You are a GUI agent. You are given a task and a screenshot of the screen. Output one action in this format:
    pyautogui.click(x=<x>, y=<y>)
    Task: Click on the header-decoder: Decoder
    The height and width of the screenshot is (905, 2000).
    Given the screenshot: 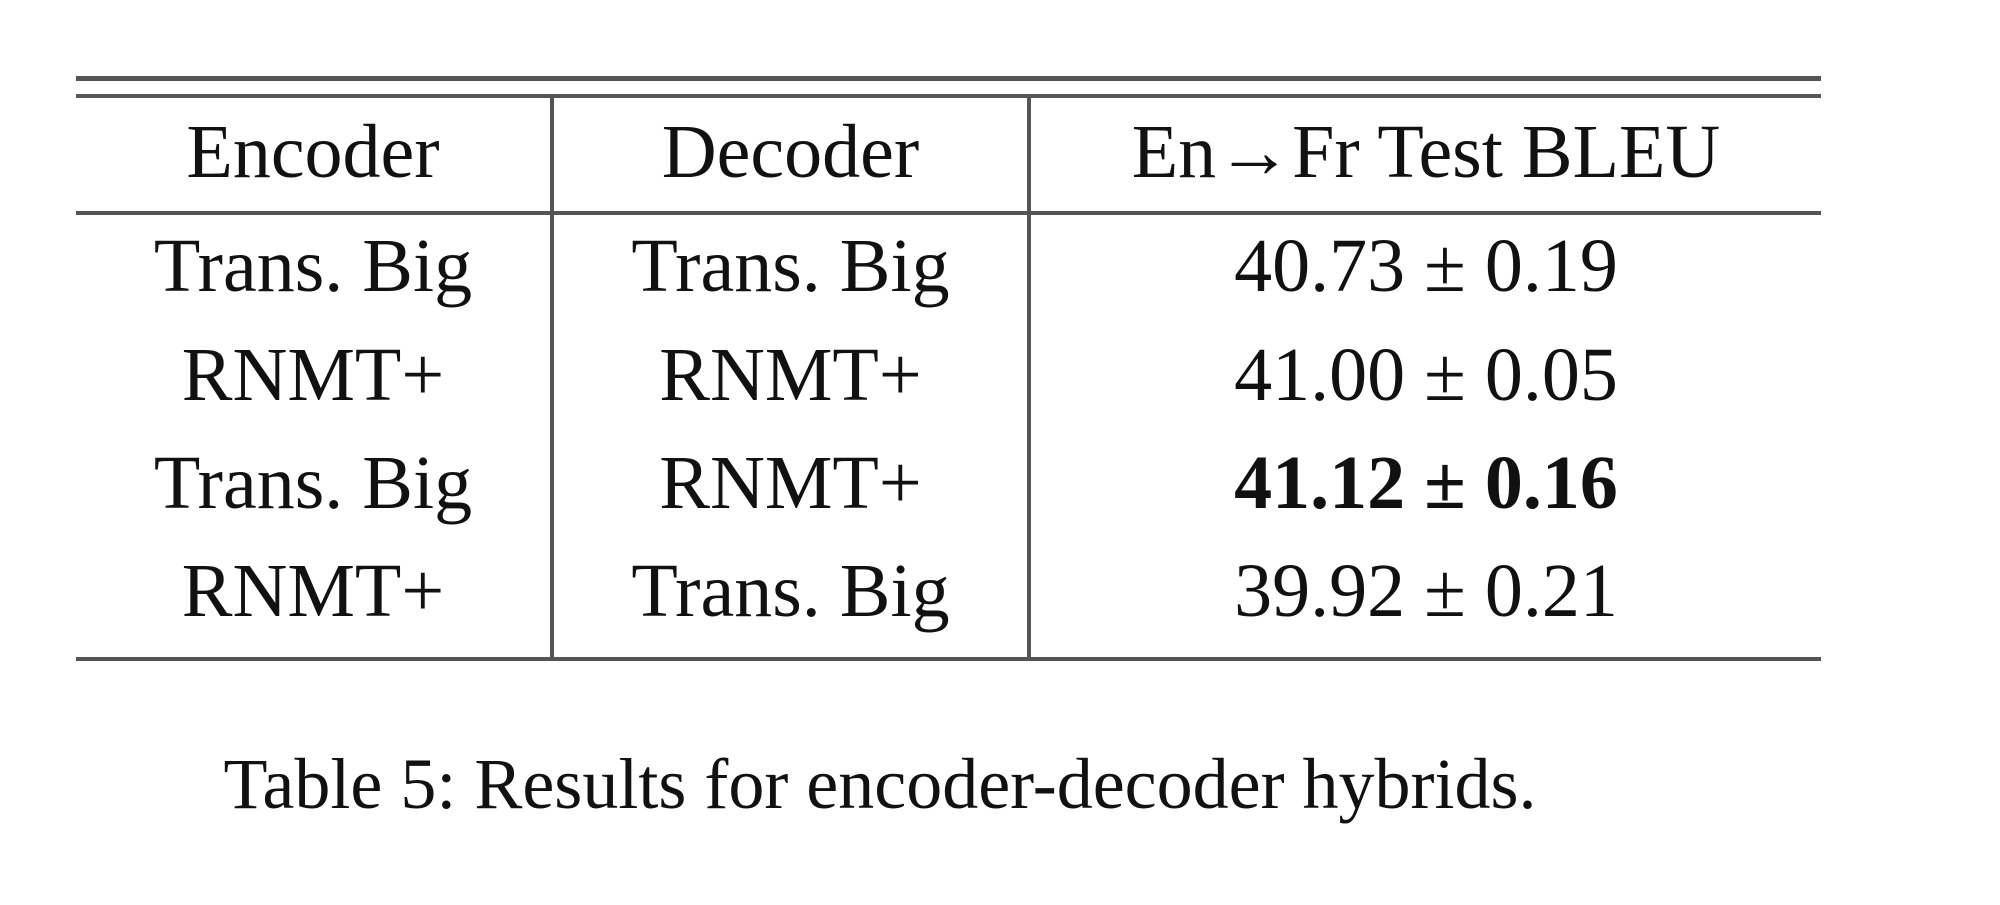 What is the action you would take?
    pyautogui.click(x=790, y=152)
    